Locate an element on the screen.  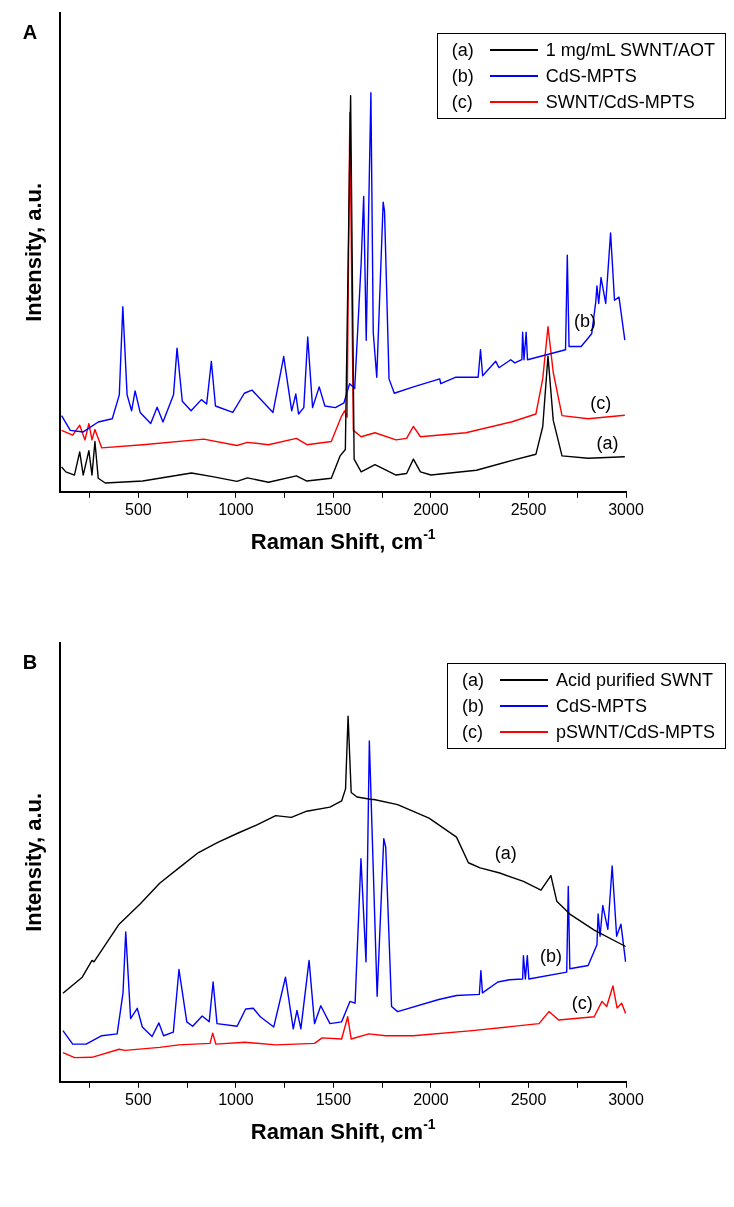
legend-label: pSWNT/CdS-MPTS is located at coordinates (635, 732).